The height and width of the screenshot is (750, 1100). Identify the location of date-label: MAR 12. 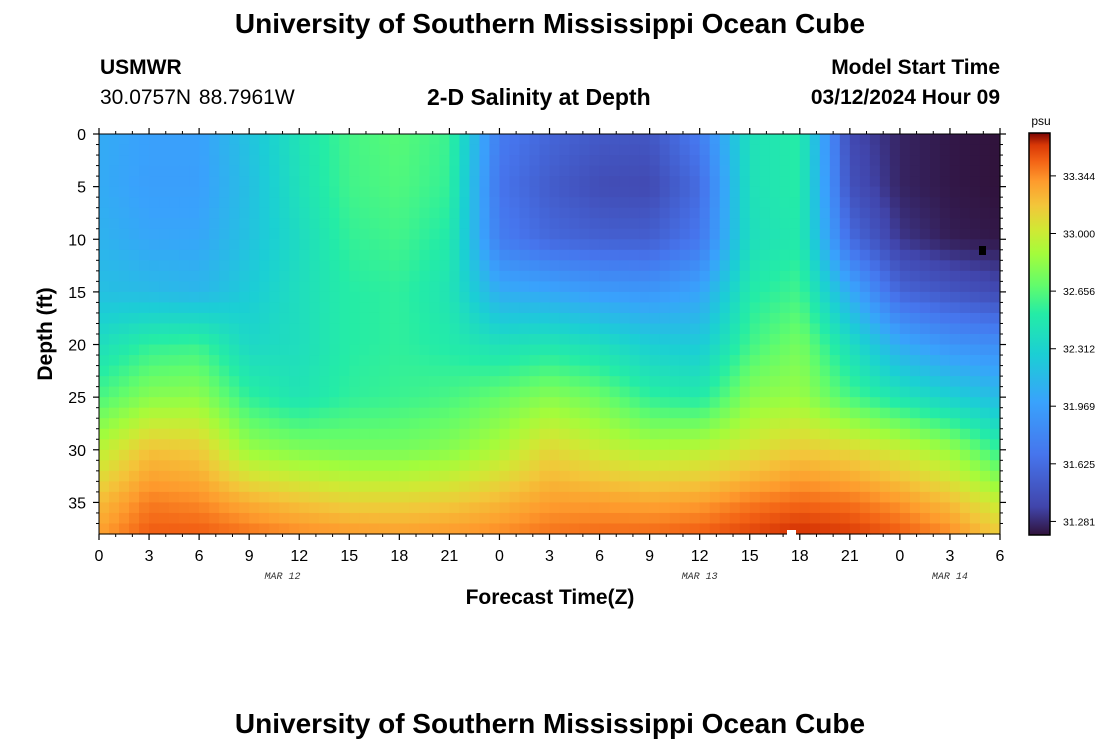
(283, 577).